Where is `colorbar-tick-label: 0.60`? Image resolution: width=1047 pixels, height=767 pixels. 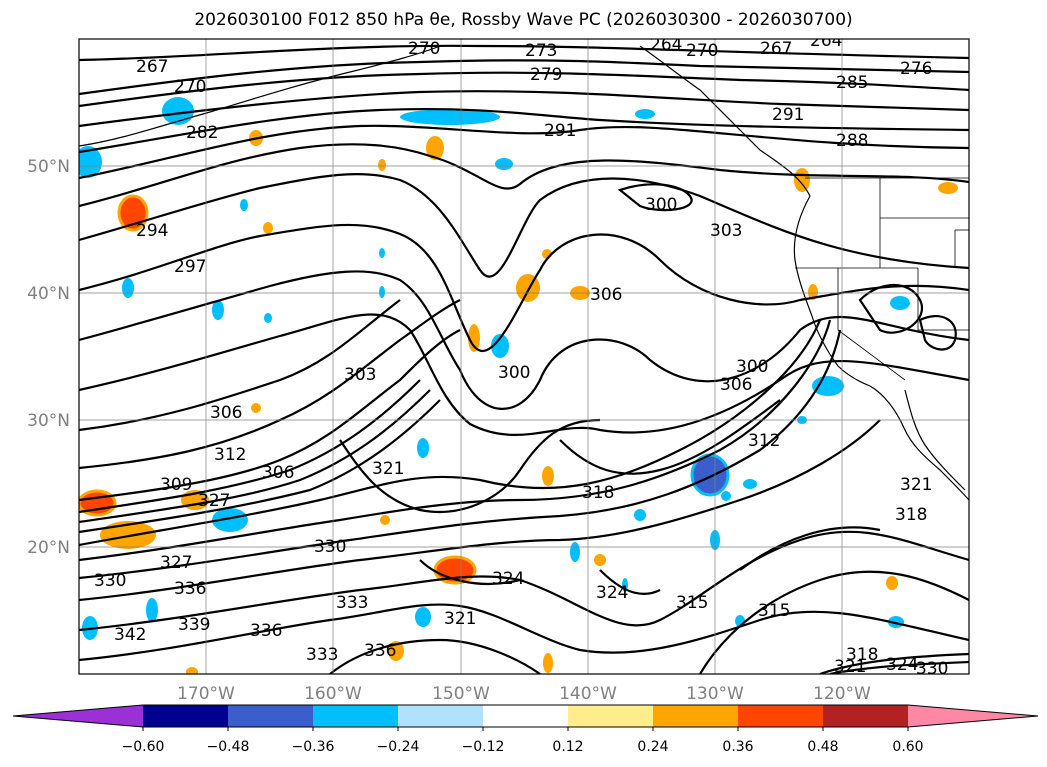 colorbar-tick-label: 0.60 is located at coordinates (907, 747).